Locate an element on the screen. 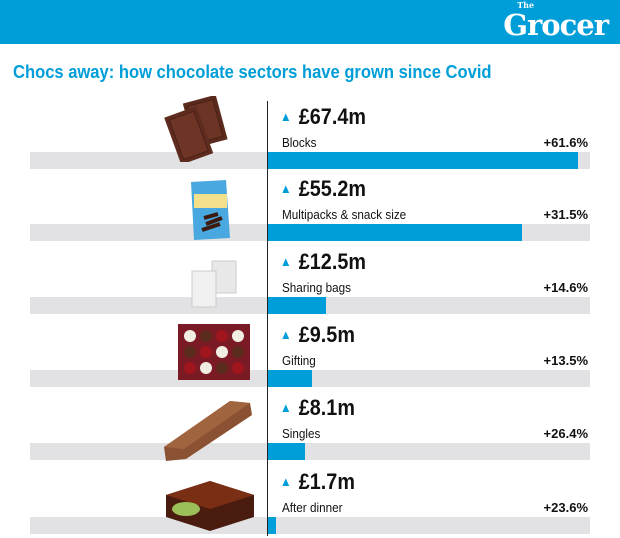 Image resolution: width=620 pixels, height=538 pixels. chart-row-after-dinner: ▲ £1.7m After dinner +23.6% is located at coordinates (310, 501).